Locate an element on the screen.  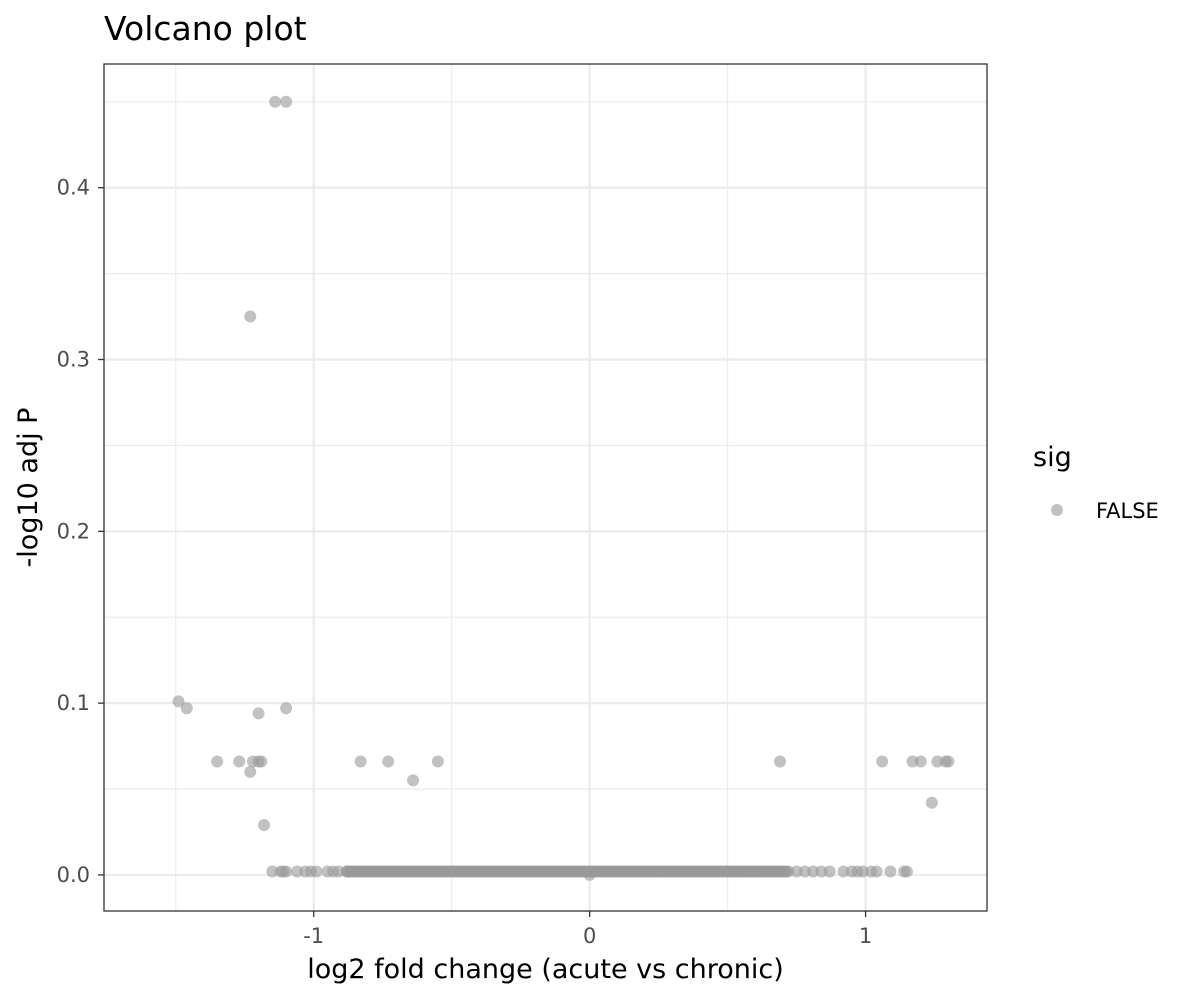
y-tick-label: 0.4 is located at coordinates (73, 188).